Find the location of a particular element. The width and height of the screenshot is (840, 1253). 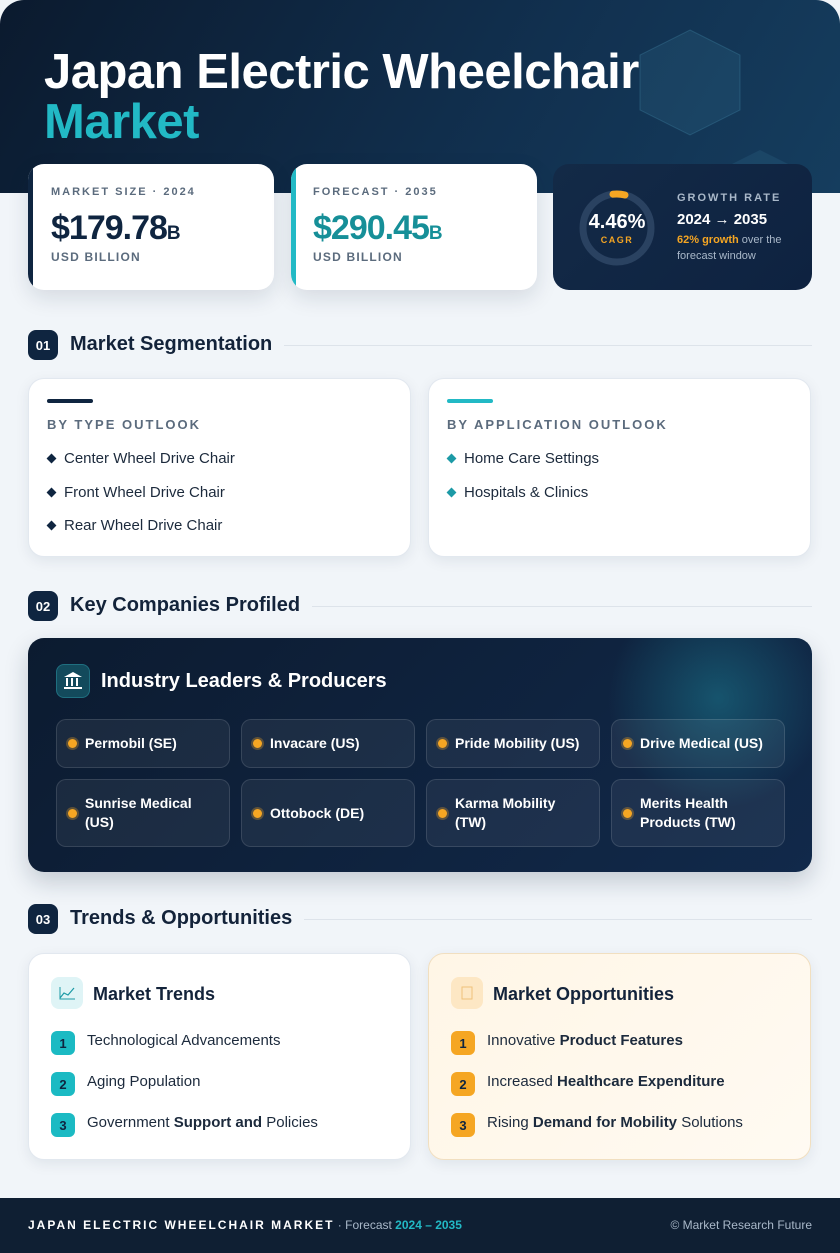

cagr-label: CAGR is located at coordinates (617, 240).